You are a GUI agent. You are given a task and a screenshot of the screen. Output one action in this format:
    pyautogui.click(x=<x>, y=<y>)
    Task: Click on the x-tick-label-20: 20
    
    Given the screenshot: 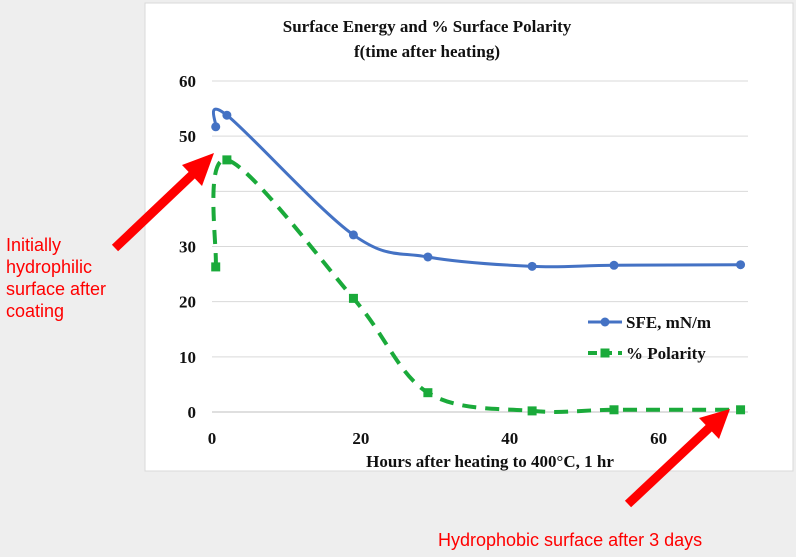 What is the action you would take?
    pyautogui.click(x=360, y=438)
    